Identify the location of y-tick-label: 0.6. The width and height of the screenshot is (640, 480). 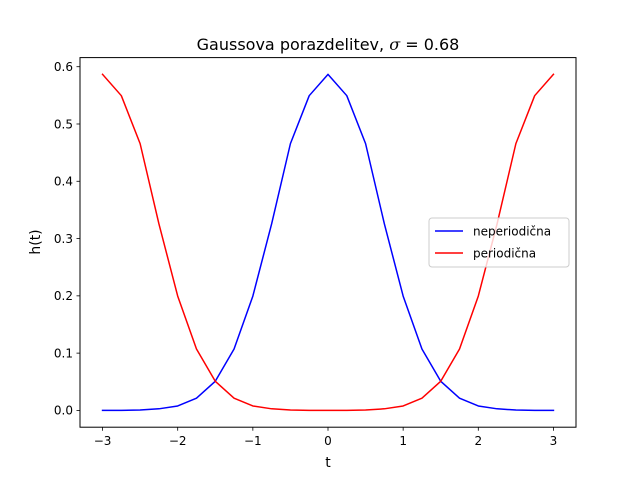
(63, 67).